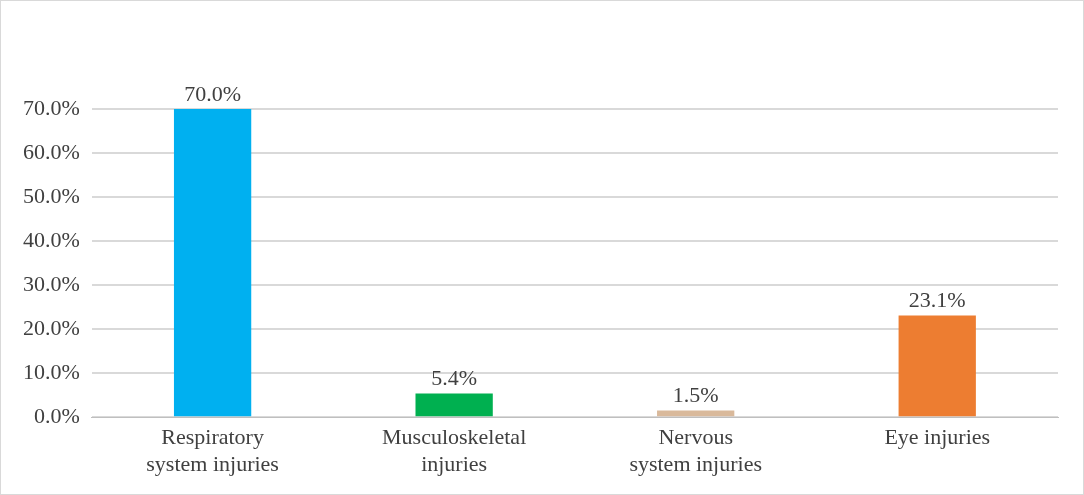 This screenshot has width=1084, height=495. Describe the element at coordinates (454, 378) in the screenshot. I see `data-label: 5.4%` at that location.